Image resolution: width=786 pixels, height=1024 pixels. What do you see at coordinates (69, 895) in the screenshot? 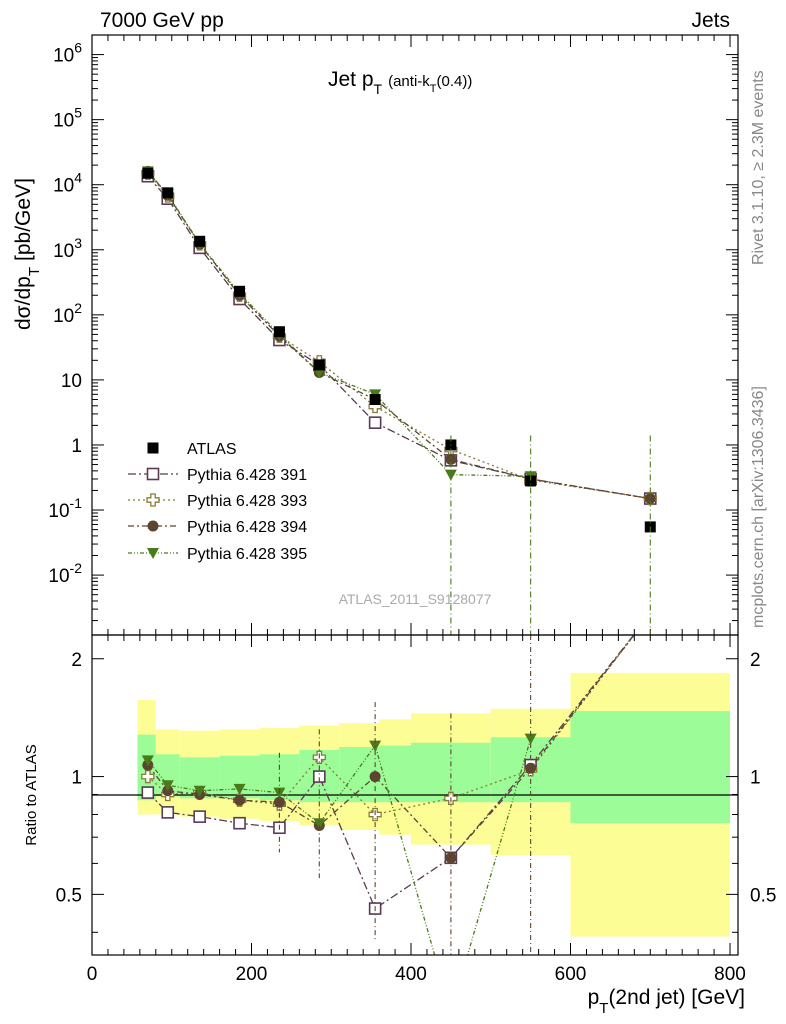
I see `ratio-y-tick-label: 0.5` at bounding box center [69, 895].